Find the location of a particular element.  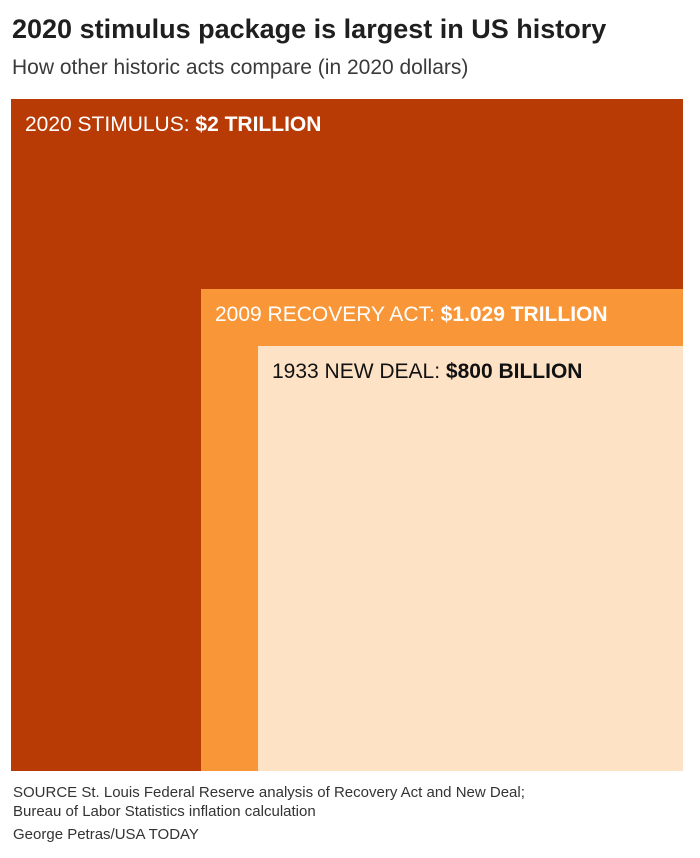

series-value: $1.029 TRILLION is located at coordinates (524, 314).